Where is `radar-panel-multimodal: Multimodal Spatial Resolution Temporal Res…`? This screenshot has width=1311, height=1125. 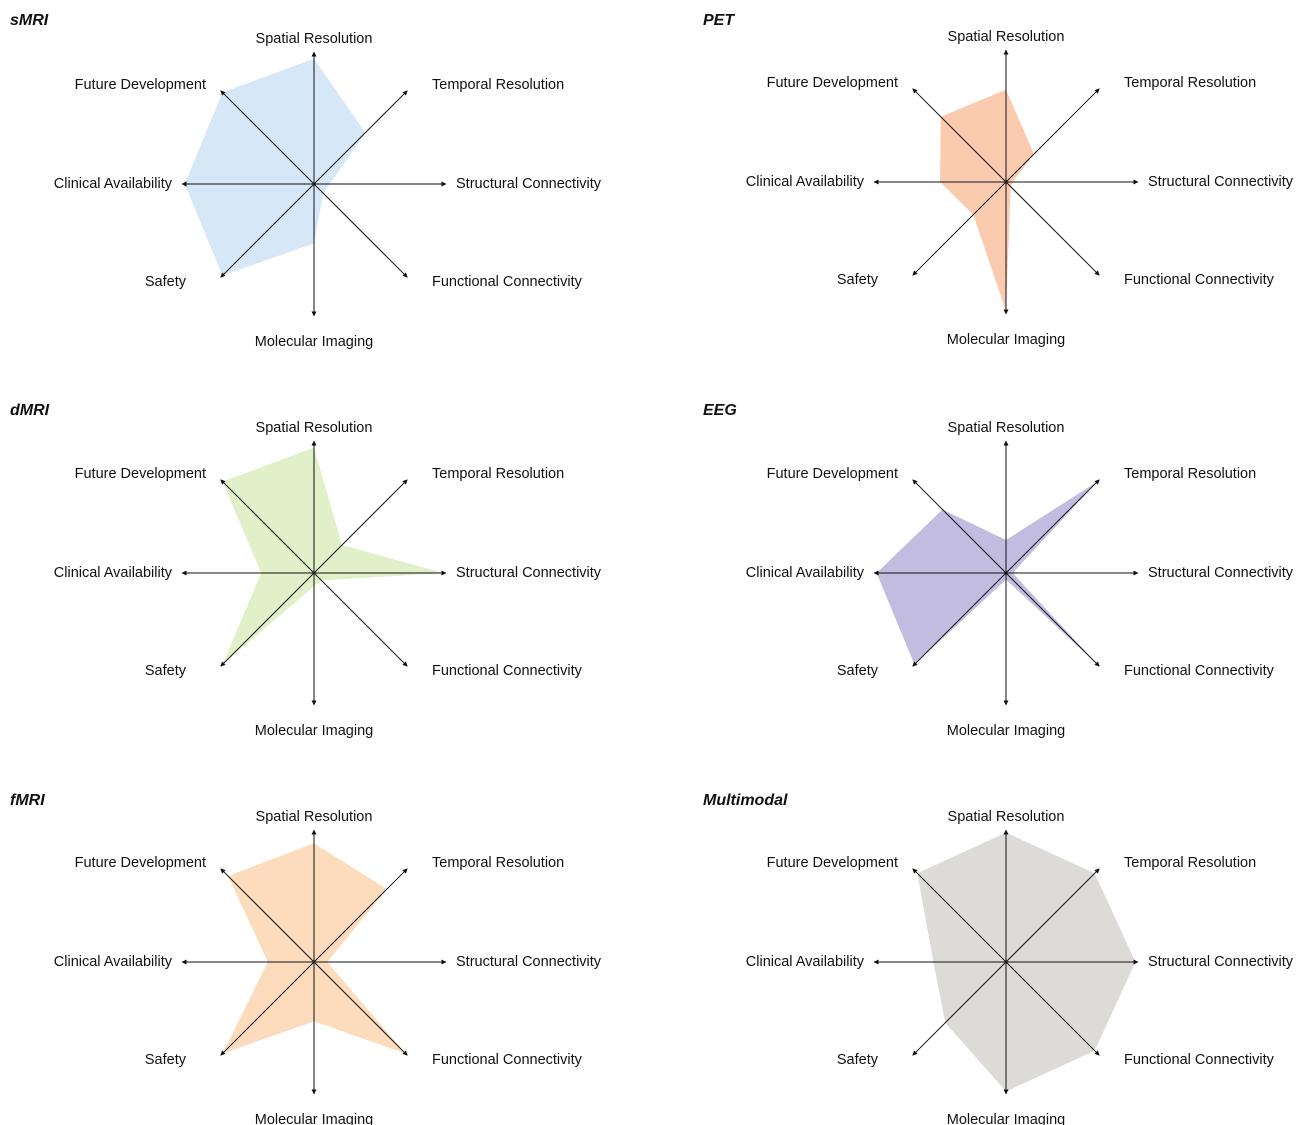
radar-panel-multimodal: Multimodal Spatial Resolution Temporal Res… is located at coordinates (998, 958).